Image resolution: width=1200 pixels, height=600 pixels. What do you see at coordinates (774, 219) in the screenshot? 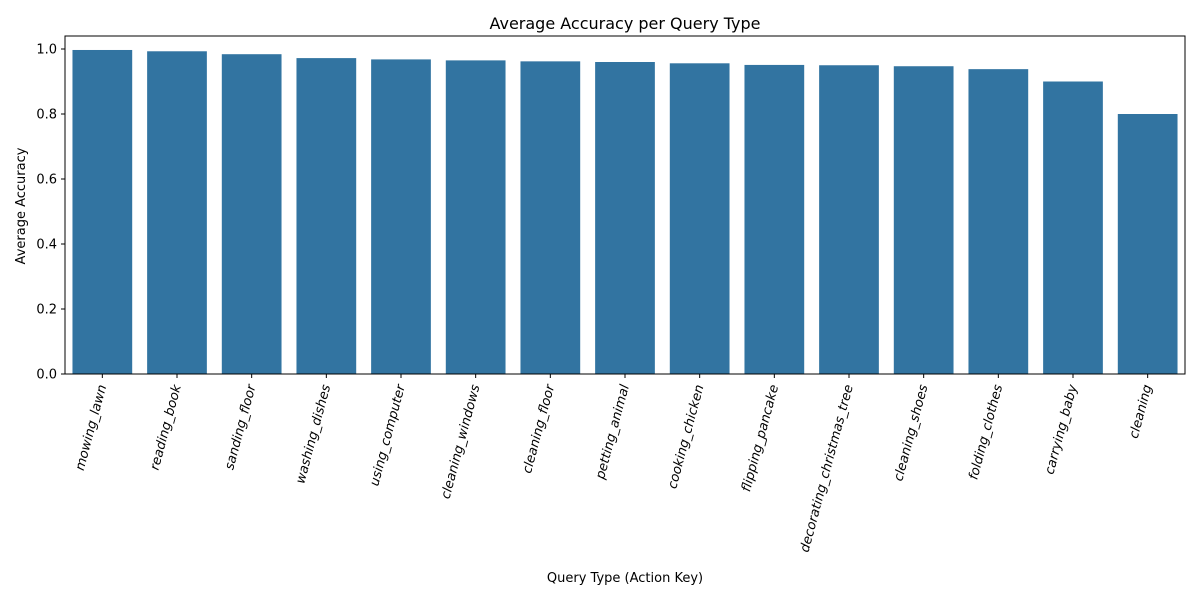
I see `bar-flipping_pancake` at bounding box center [774, 219].